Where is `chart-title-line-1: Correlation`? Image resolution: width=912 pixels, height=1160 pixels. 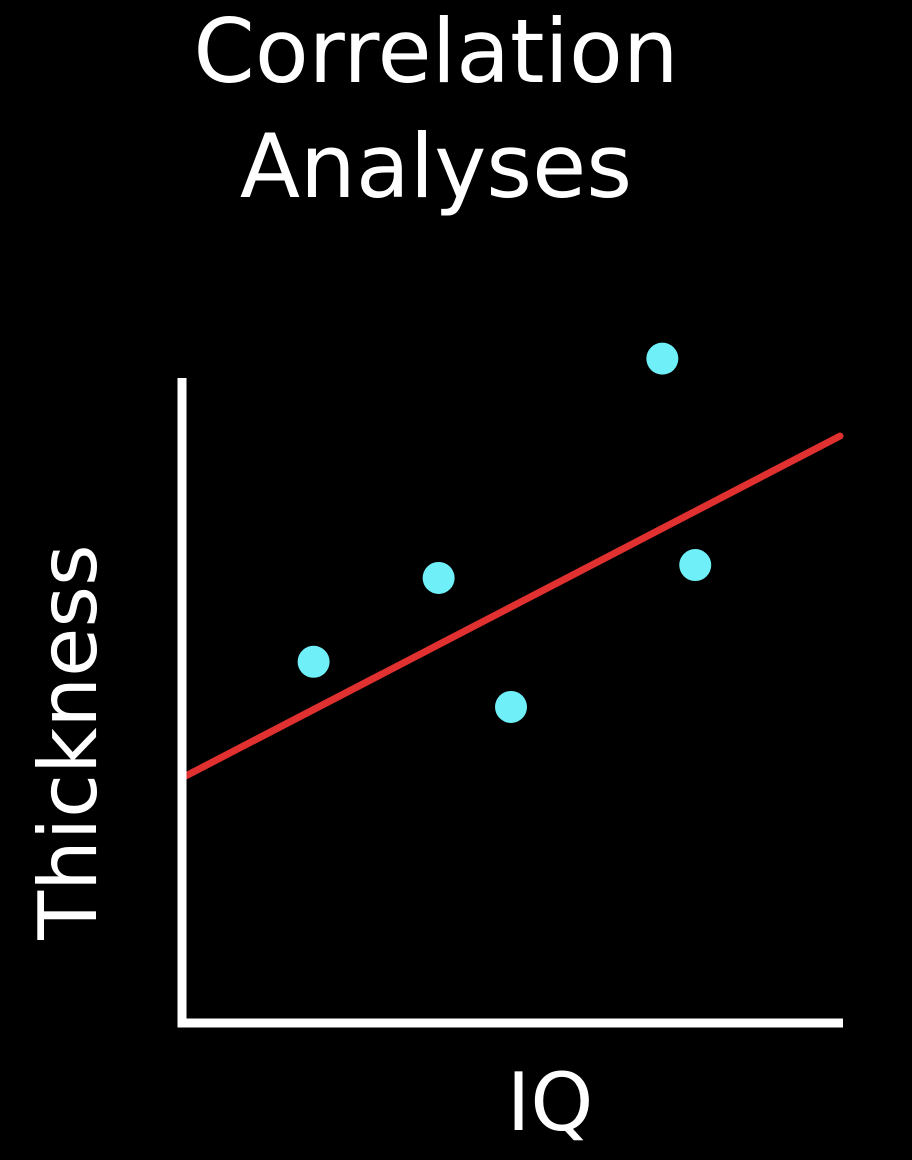
chart-title-line-1: Correlation is located at coordinates (435, 51).